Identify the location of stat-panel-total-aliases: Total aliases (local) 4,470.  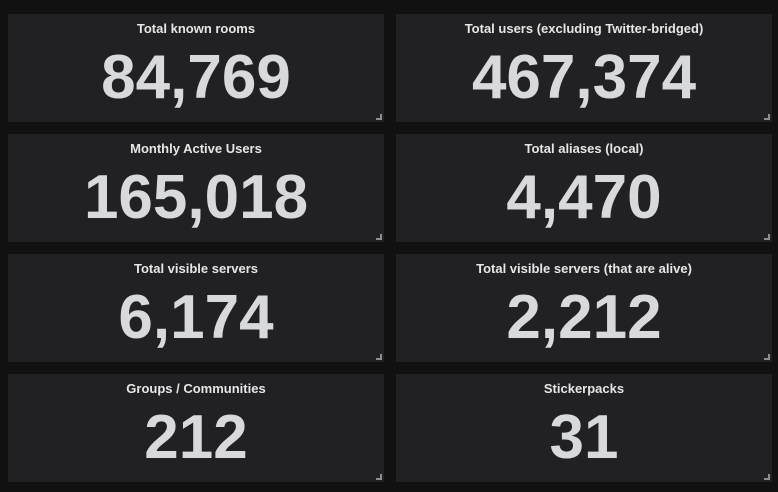
(584, 188).